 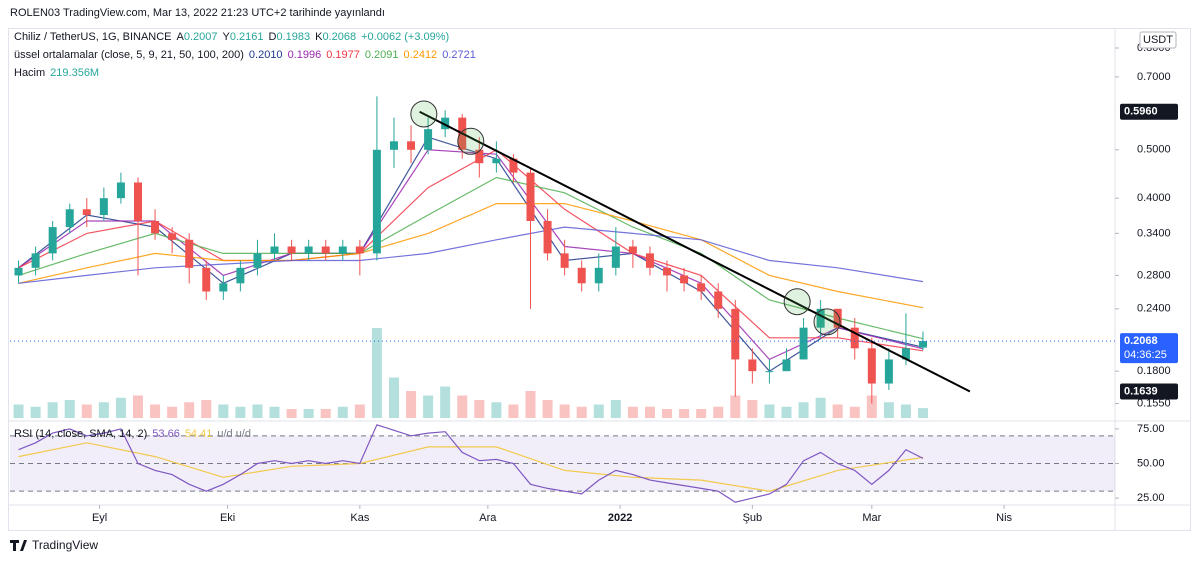 I want to click on ma-value: 0.2010, so click(x=266, y=55).